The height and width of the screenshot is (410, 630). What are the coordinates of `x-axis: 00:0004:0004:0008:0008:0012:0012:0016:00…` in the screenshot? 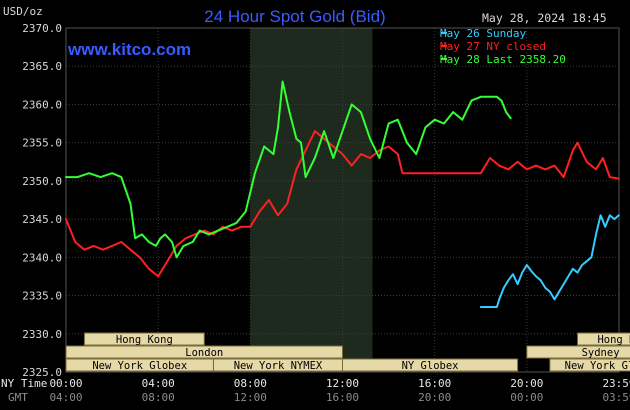 It's located at (339, 390).